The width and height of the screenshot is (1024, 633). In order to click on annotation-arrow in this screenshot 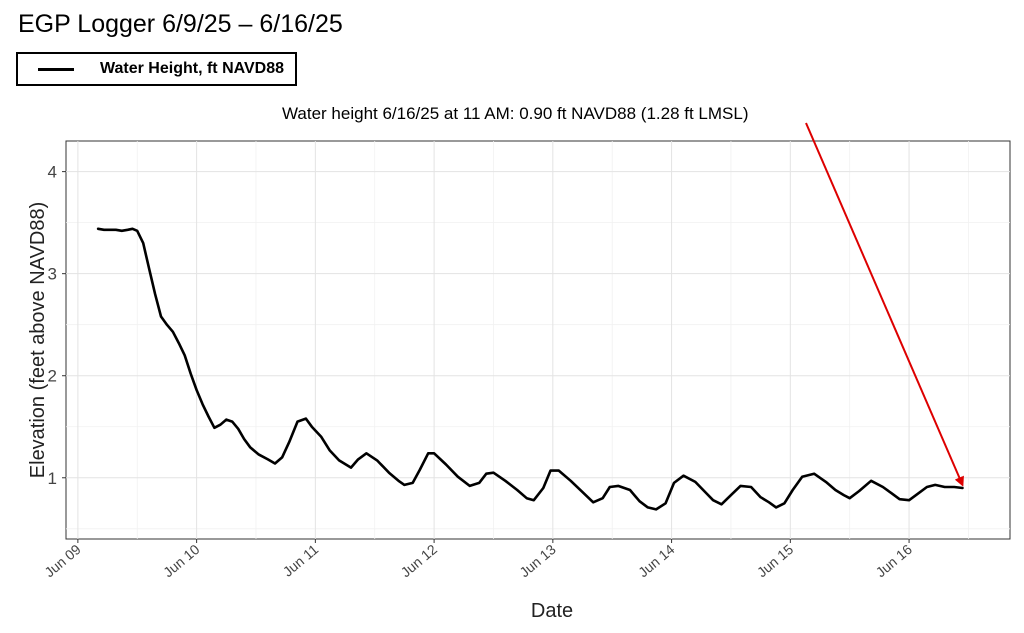, I will do `click(884, 304)`.